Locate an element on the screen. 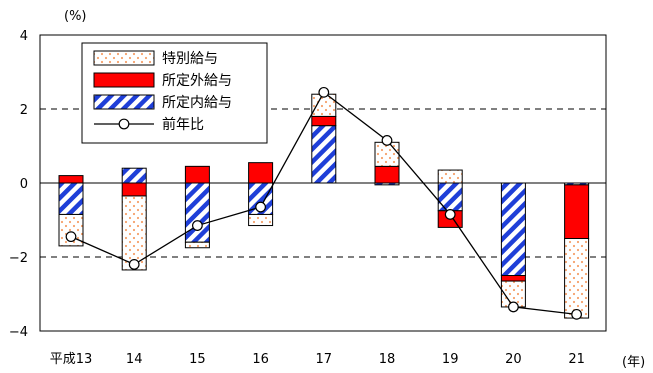  legend-label-special: 特別給与 is located at coordinates (190, 59).